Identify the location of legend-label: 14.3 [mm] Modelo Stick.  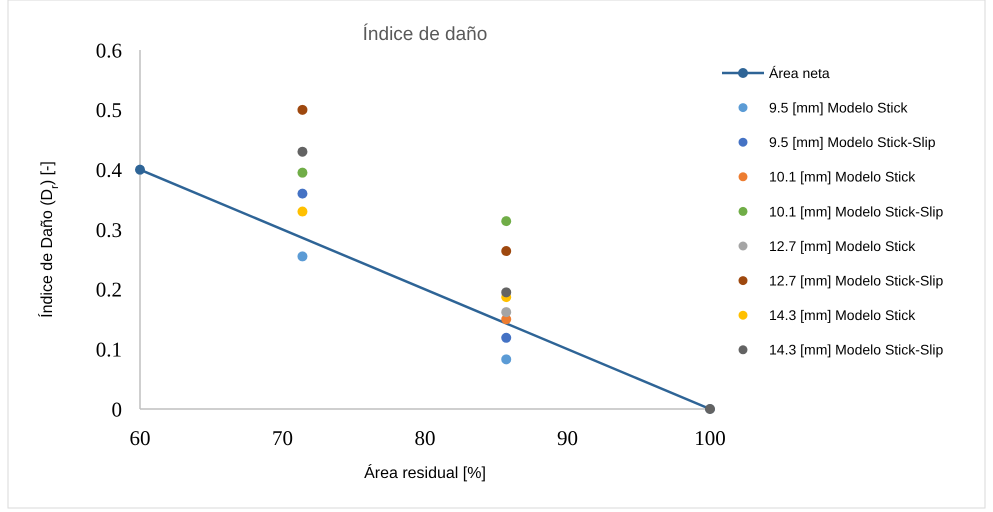
(842, 315).